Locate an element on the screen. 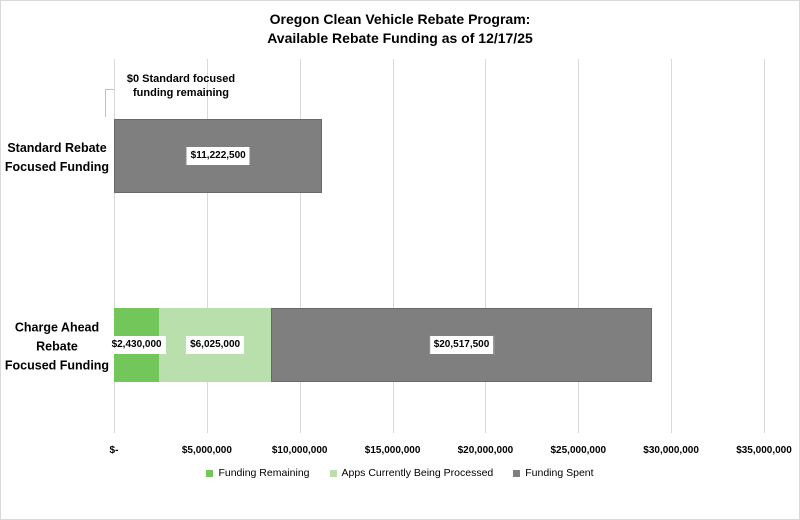 The width and height of the screenshot is (800, 520). x-tick-label: $10,000,000 is located at coordinates (299, 450).